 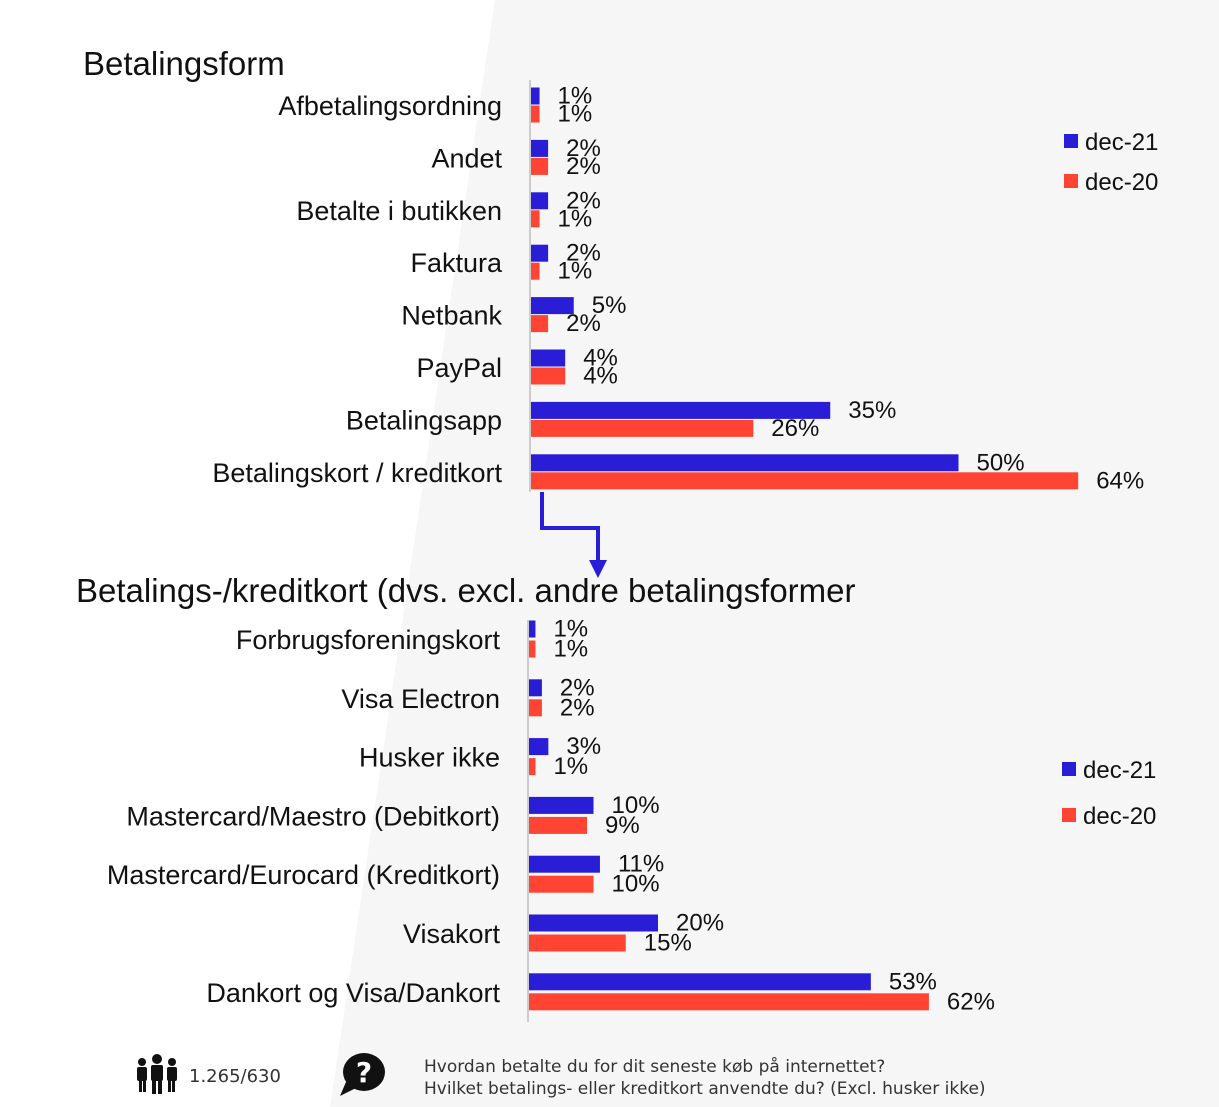 I want to click on data-label: 26%, so click(x=795, y=428).